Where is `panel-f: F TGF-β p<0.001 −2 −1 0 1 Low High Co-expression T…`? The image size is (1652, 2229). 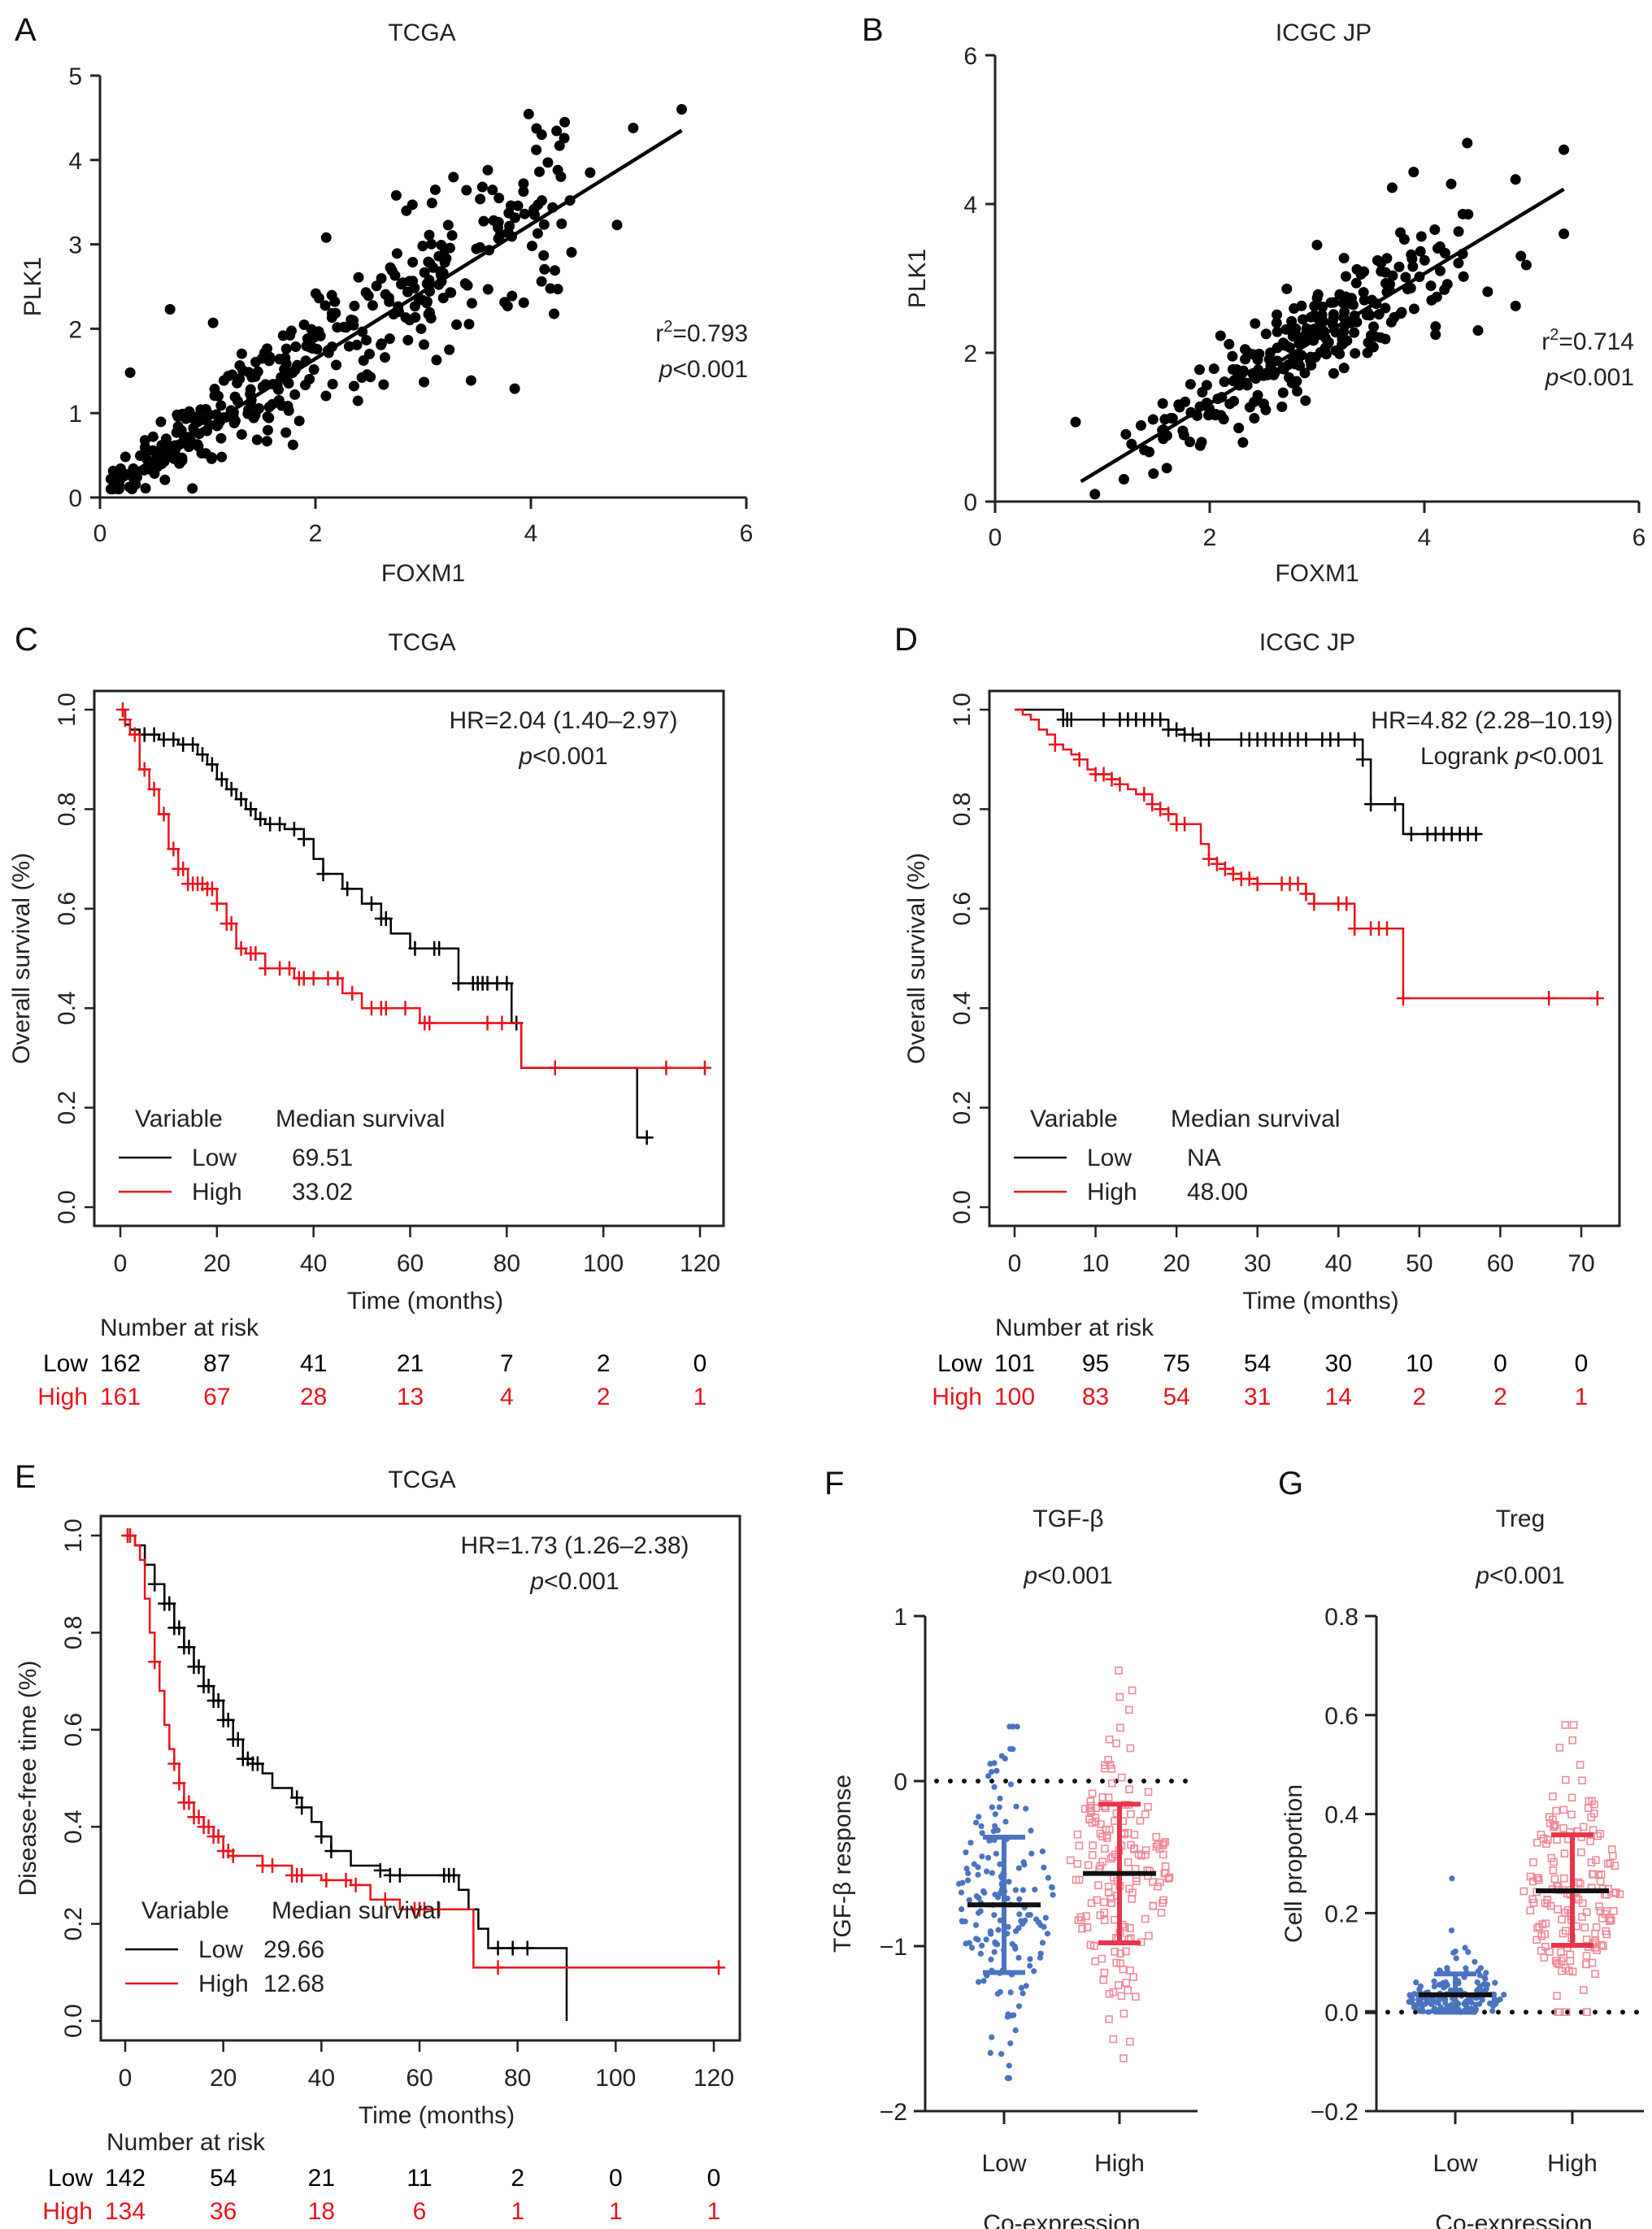
panel-f: F TGF-β p<0.001 −2 −1 0 1 Low High Co-expression T… is located at coordinates (1012, 1847).